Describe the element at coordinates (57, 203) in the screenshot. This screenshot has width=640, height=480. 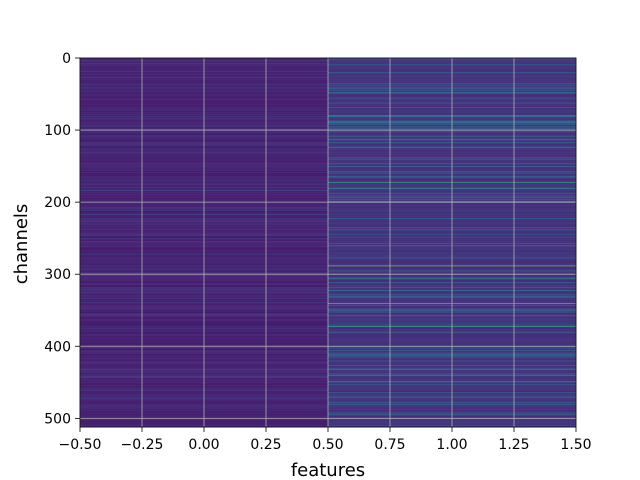
I see `y-tick-label: 200` at that location.